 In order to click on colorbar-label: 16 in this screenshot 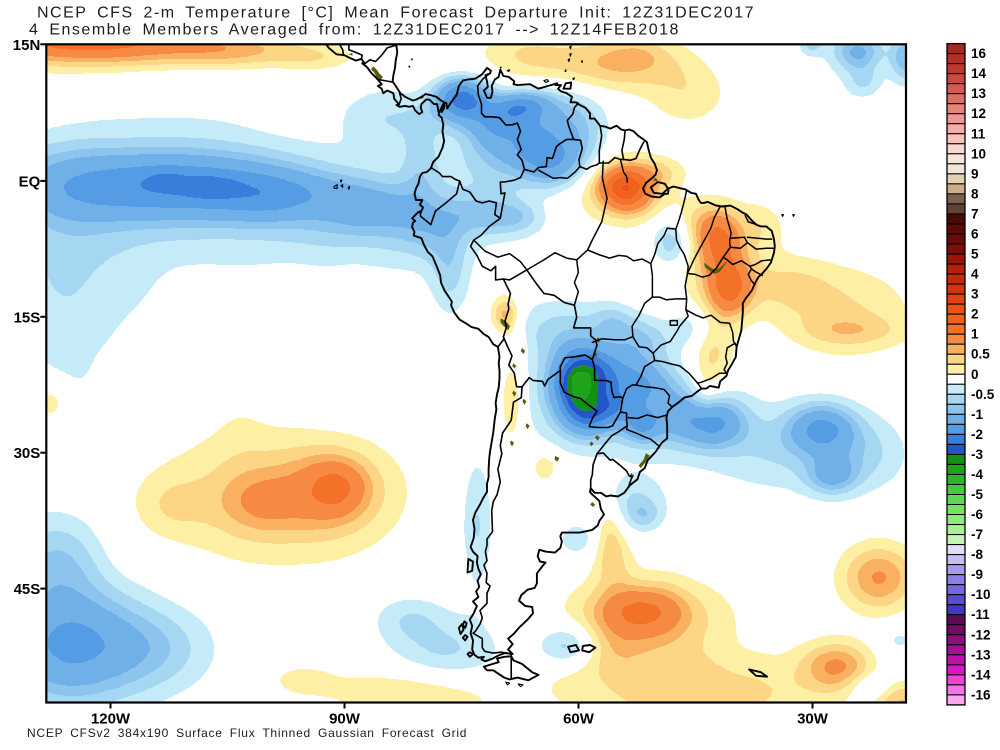, I will do `click(979, 53)`.